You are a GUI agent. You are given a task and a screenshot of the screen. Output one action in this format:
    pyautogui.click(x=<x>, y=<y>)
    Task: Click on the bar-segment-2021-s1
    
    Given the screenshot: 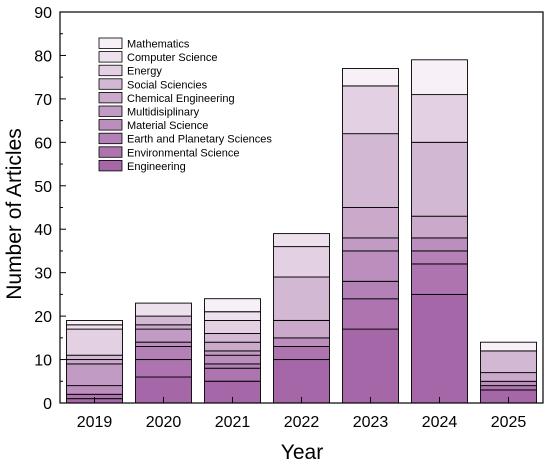 What is the action you would take?
    pyautogui.click(x=232, y=374)
    